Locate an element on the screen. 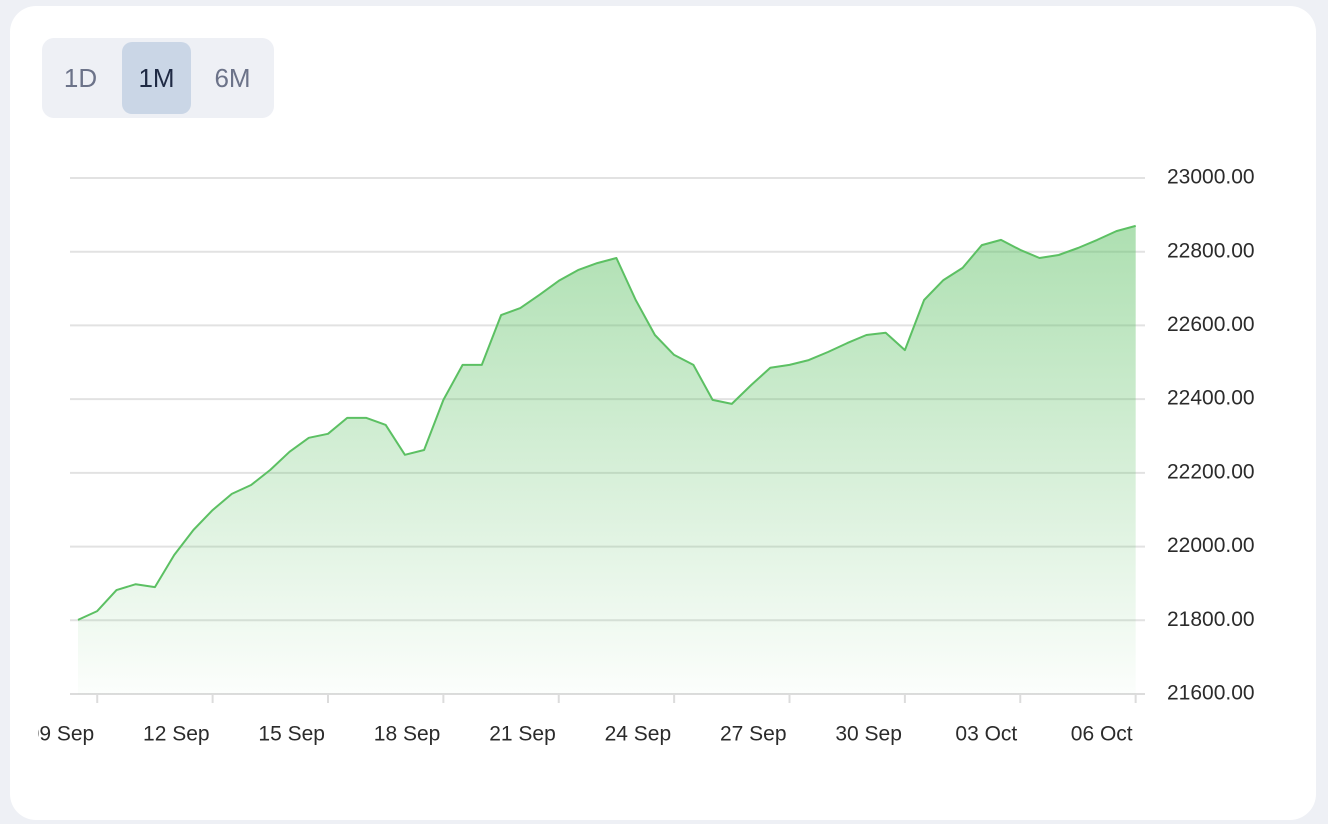  x-tick-label: 15 Sep is located at coordinates (291, 734).